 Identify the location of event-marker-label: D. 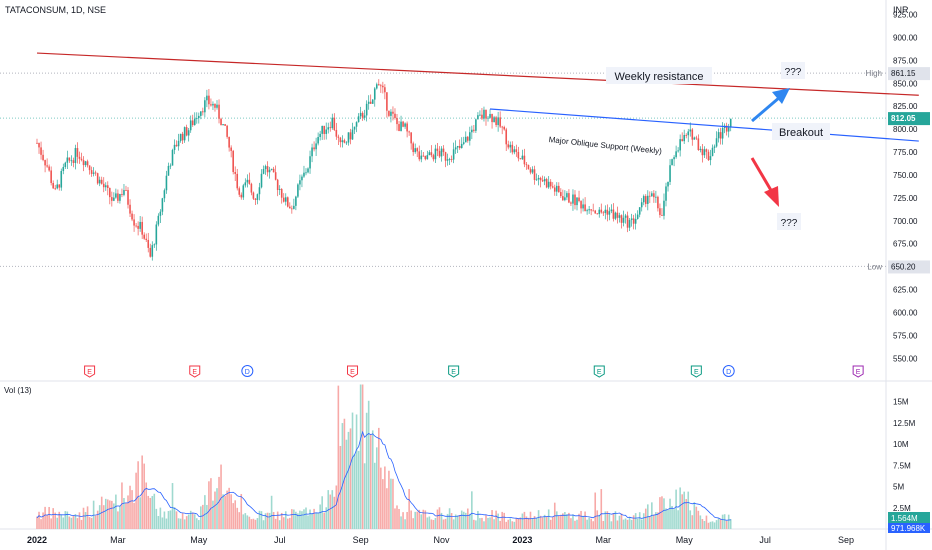
(728, 372).